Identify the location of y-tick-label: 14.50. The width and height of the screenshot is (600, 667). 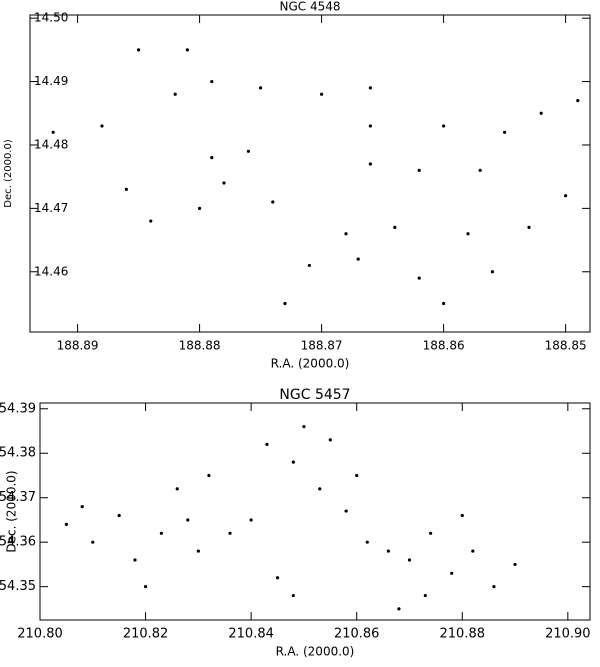
(51, 18).